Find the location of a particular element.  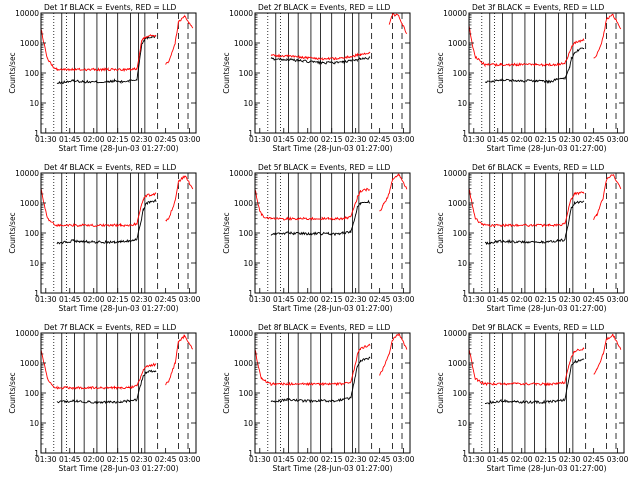

panel-title: Det 3f BLACK = Events, RED = LLD is located at coordinates (538, 7).